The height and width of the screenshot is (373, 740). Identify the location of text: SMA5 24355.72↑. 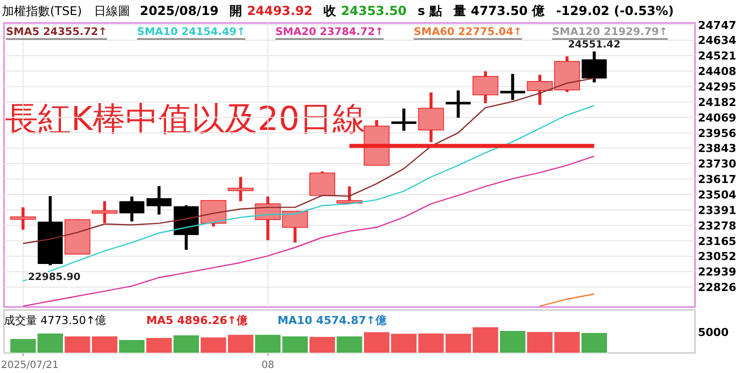
(57, 32).